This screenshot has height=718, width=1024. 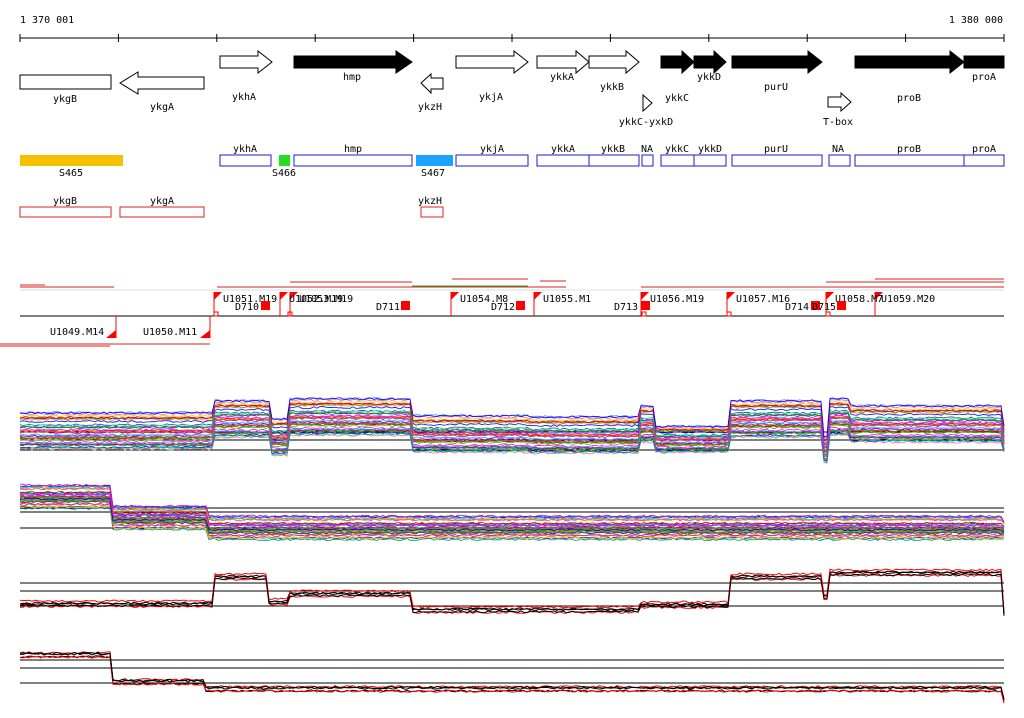 I want to click on gene-ykkC, so click(x=677, y=62).